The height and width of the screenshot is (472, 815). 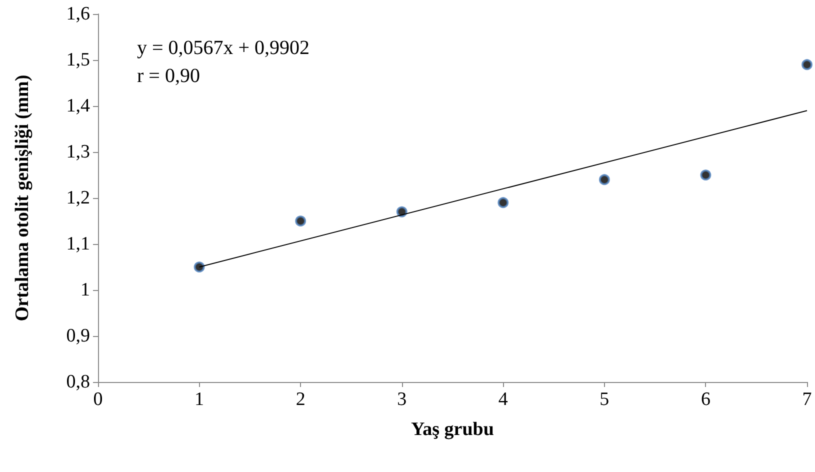 What do you see at coordinates (78, 198) in the screenshot?
I see `y-tick-label: 1,2` at bounding box center [78, 198].